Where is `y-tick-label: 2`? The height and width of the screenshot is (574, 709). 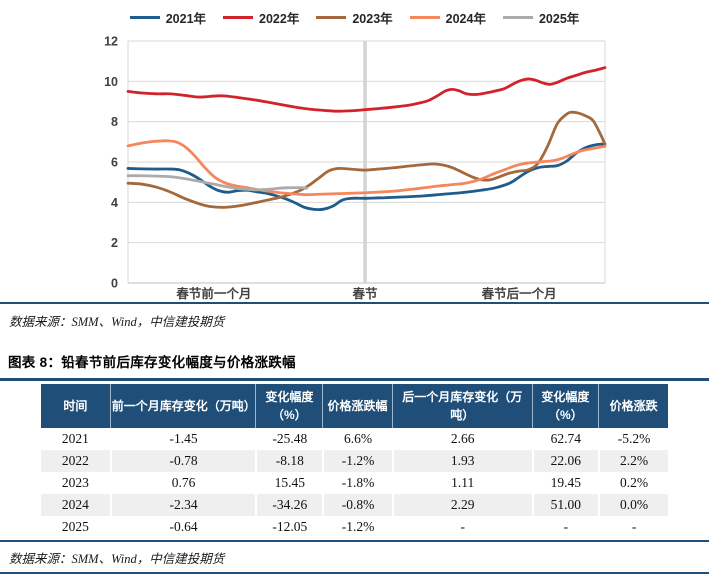 y-tick-label: 2 is located at coordinates (114, 243).